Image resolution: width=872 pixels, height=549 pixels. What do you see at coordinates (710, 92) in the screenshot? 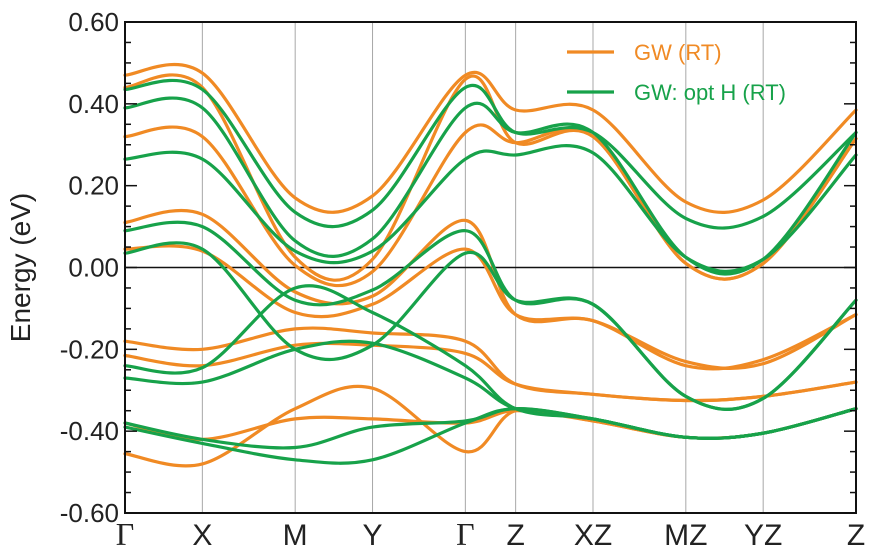
I see `legend-label: GW: opt H (RT)` at bounding box center [710, 92].